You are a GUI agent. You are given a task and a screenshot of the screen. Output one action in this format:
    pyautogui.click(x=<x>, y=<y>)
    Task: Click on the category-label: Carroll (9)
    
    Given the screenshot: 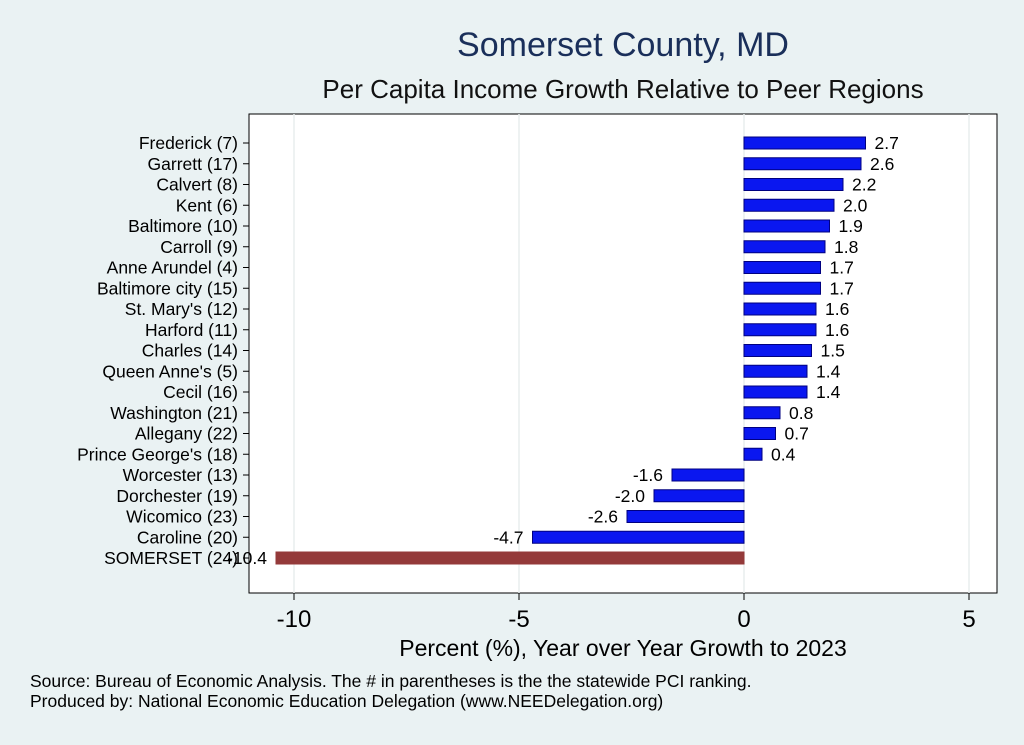 What is the action you would take?
    pyautogui.click(x=199, y=247)
    